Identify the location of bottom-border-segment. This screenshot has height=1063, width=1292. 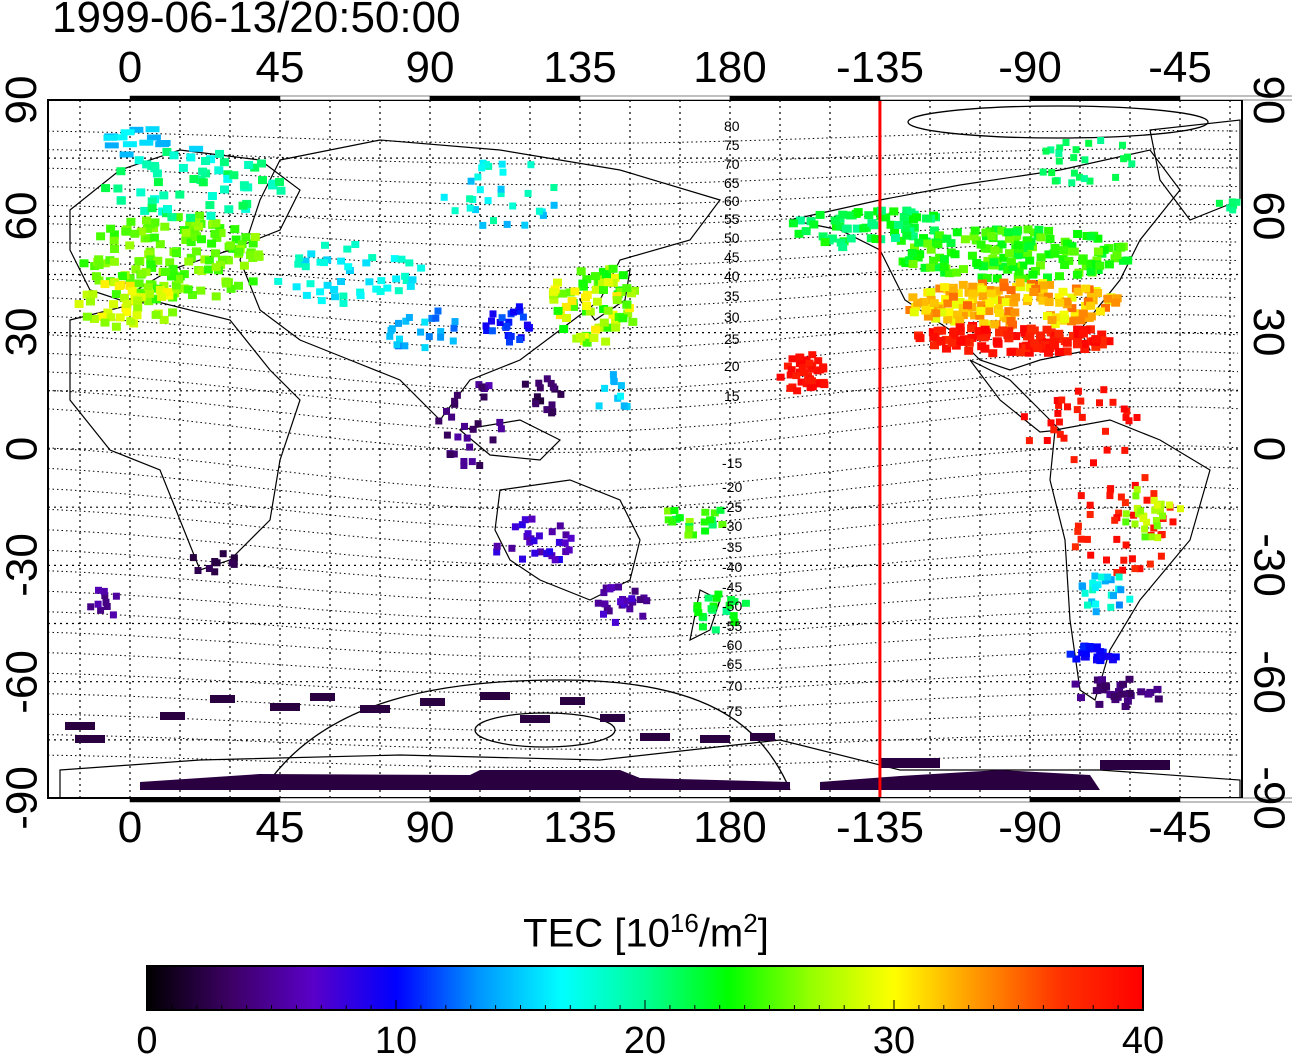
(1105, 800).